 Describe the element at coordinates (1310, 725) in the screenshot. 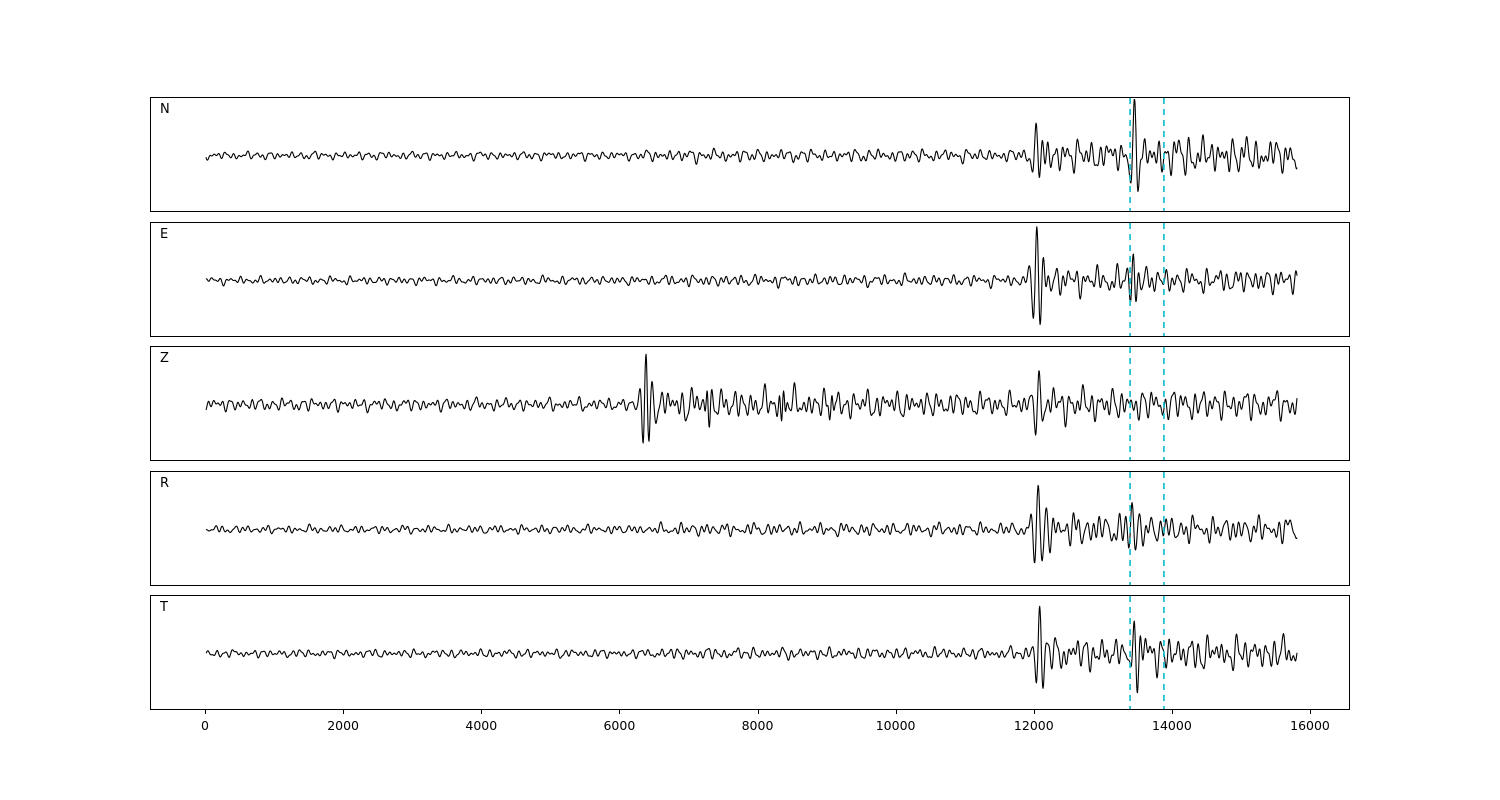

I see `x-tick-label: 16000` at that location.